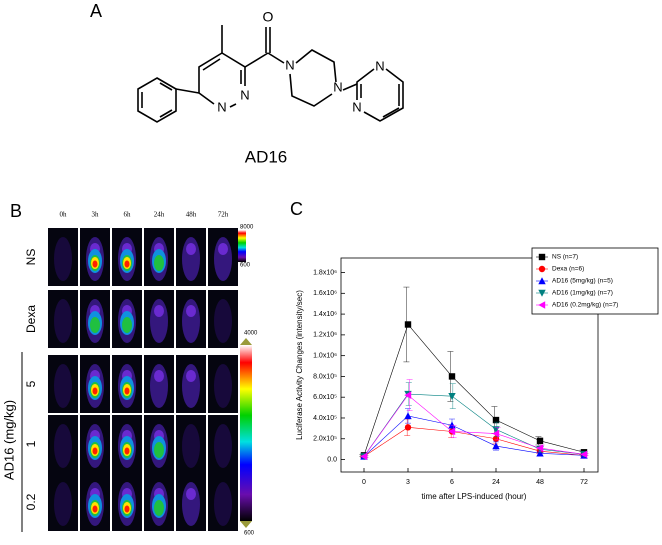  I want to click on time-label: 3h, so click(96, 215).